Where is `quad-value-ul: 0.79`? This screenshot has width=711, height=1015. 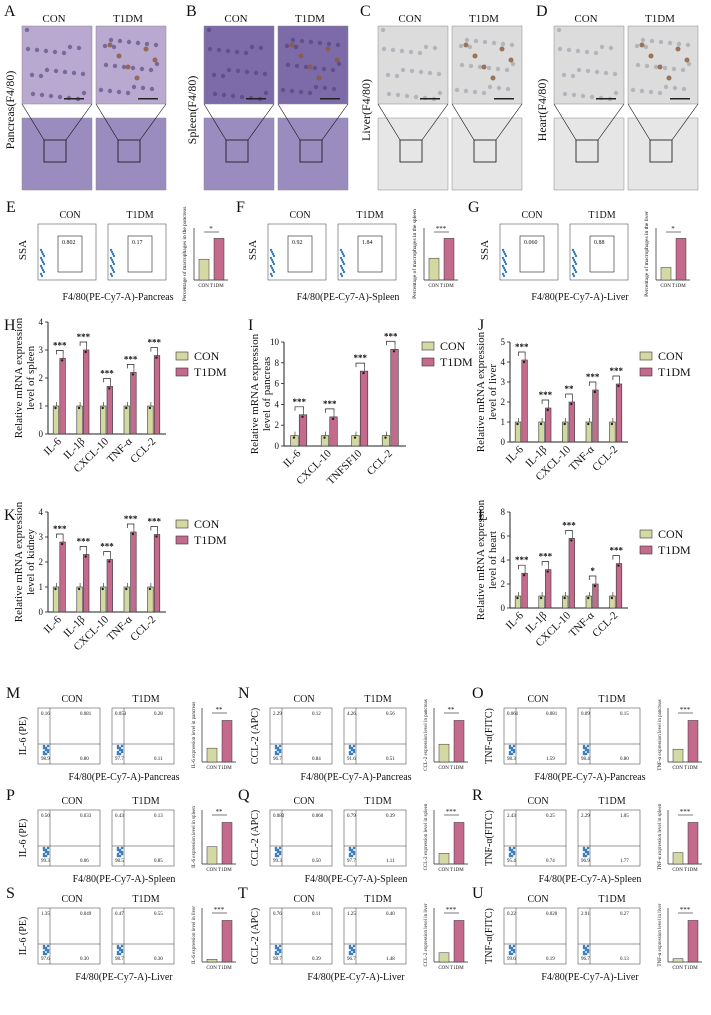
quad-value-ul: 0.79 is located at coordinates (351, 816).